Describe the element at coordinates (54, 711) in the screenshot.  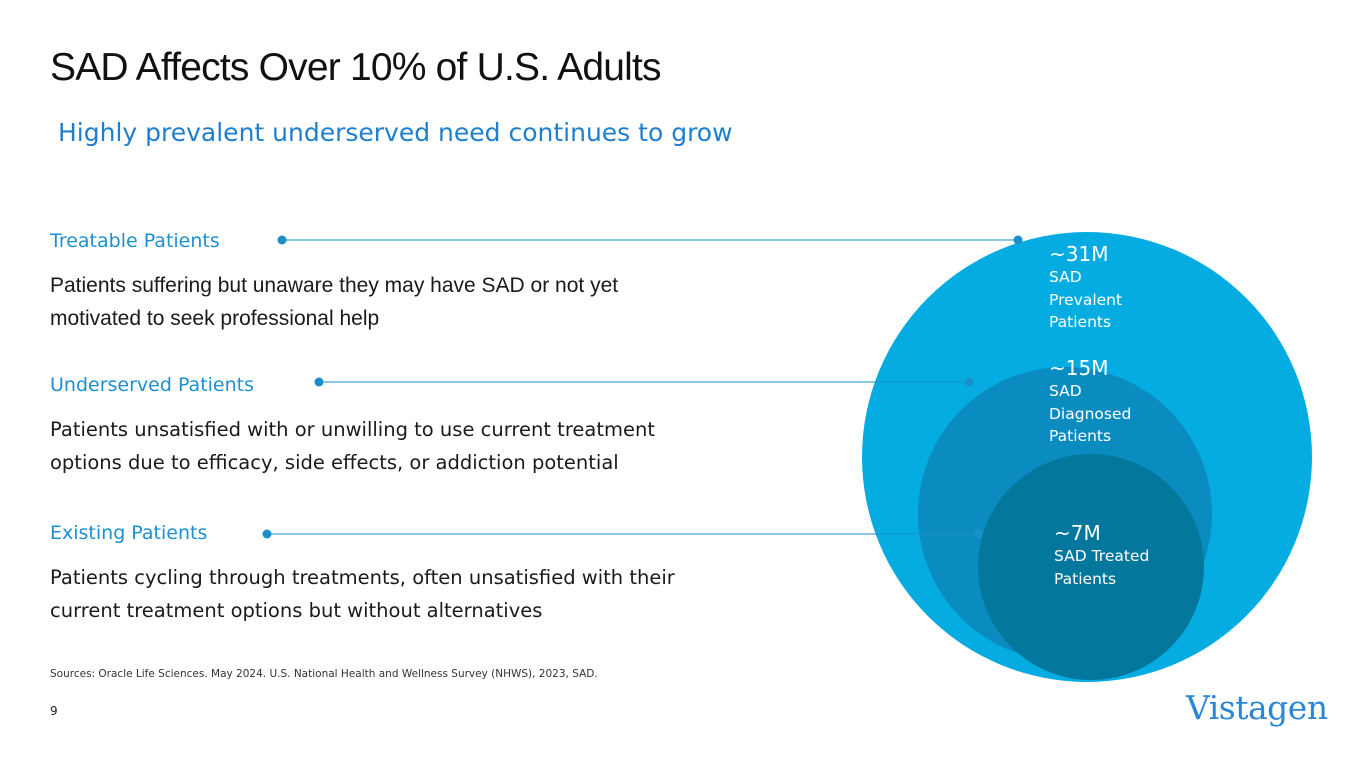
I see `page-number: 9` at that location.